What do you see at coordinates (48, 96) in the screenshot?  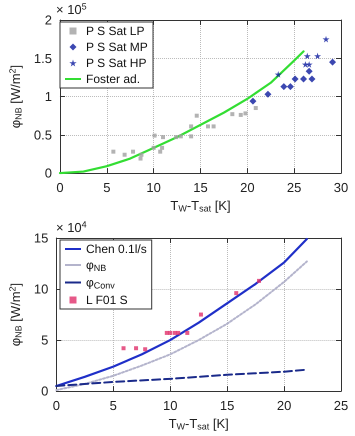 I see `y-tick-label: 1` at bounding box center [48, 96].